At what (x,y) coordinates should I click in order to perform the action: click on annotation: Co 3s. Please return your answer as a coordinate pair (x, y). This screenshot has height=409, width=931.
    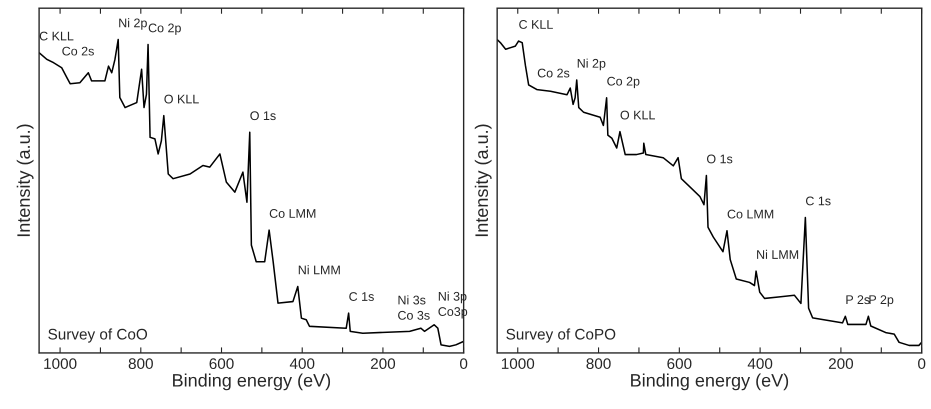
    Looking at the image, I should click on (414, 315).